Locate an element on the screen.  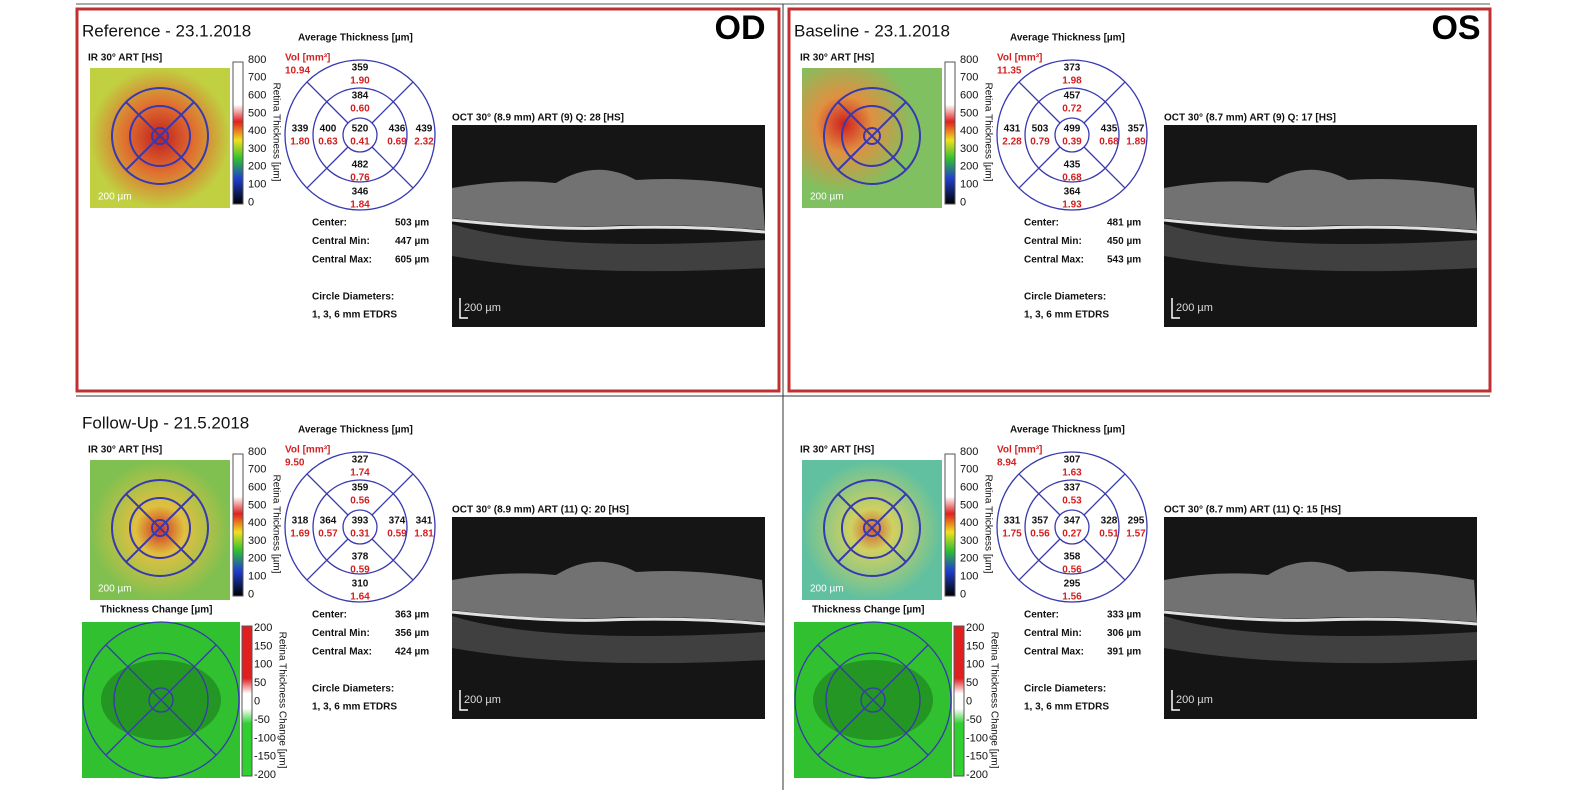
oct-label: OCT 30° (8.9 mm) ART (11) Q: 20 [HS] is located at coordinates (540, 510).